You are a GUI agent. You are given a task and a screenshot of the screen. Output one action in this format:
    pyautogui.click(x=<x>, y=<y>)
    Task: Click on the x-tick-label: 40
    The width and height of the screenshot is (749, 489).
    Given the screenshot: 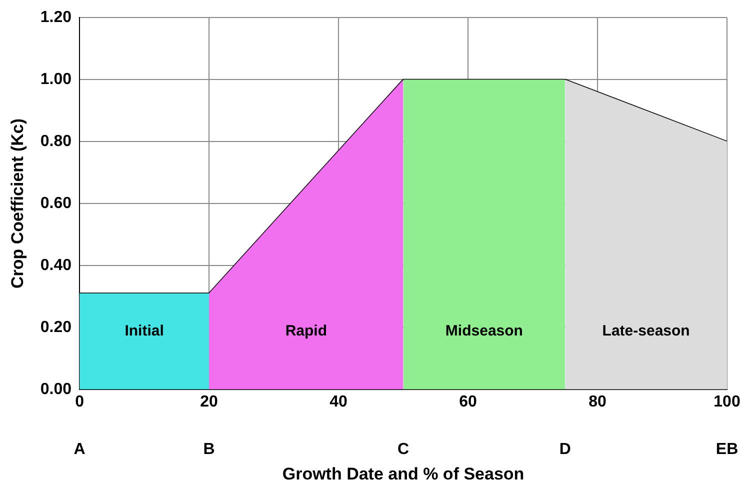 What is the action you would take?
    pyautogui.click(x=339, y=401)
    